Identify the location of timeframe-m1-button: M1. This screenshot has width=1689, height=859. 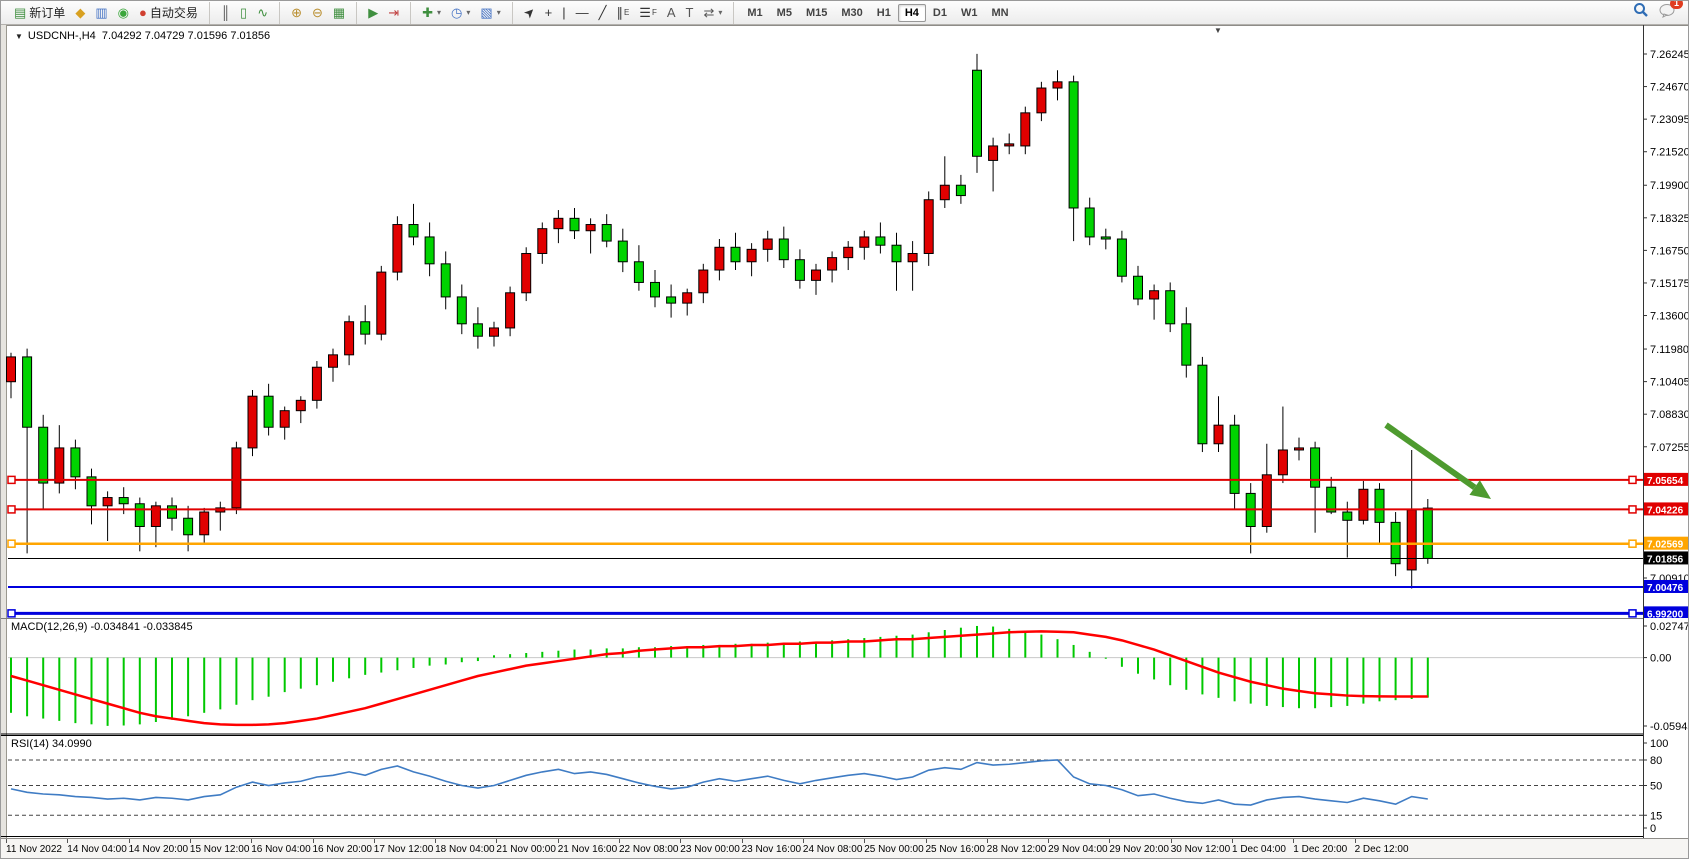
(755, 12).